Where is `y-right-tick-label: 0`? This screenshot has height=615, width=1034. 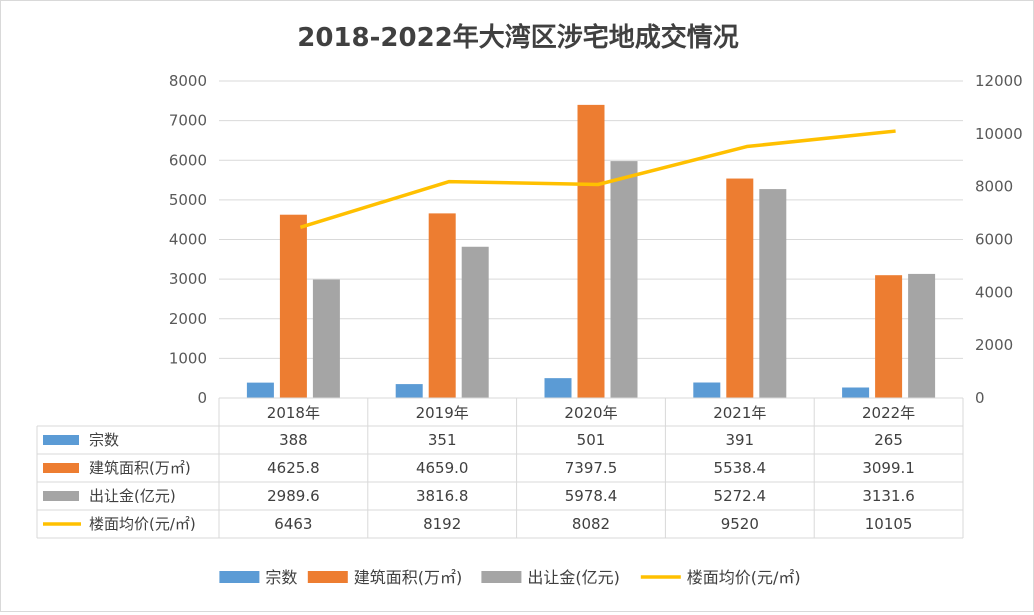
y-right-tick-label: 0 is located at coordinates (980, 398).